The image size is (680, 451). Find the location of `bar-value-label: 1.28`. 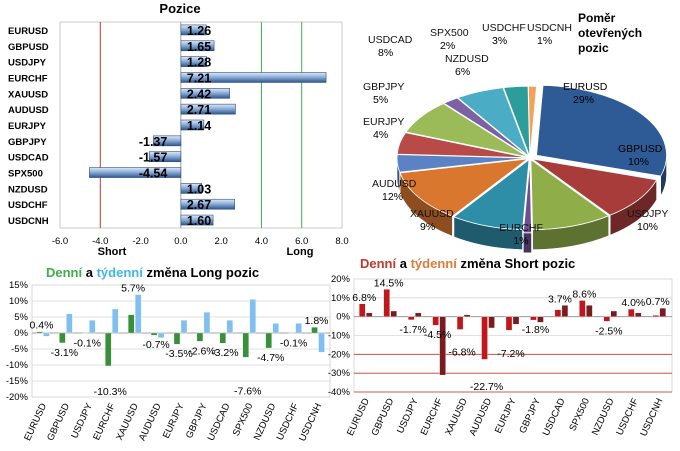

bar-value-label: 1.28 is located at coordinates (199, 63).